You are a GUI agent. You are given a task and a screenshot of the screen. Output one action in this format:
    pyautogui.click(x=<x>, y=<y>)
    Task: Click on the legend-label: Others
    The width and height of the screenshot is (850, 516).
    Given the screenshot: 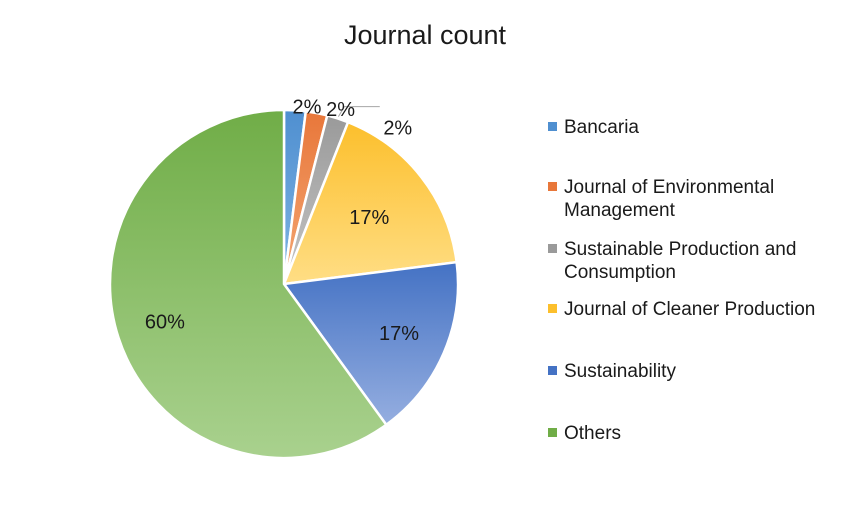 What is the action you would take?
    pyautogui.click(x=593, y=433)
    